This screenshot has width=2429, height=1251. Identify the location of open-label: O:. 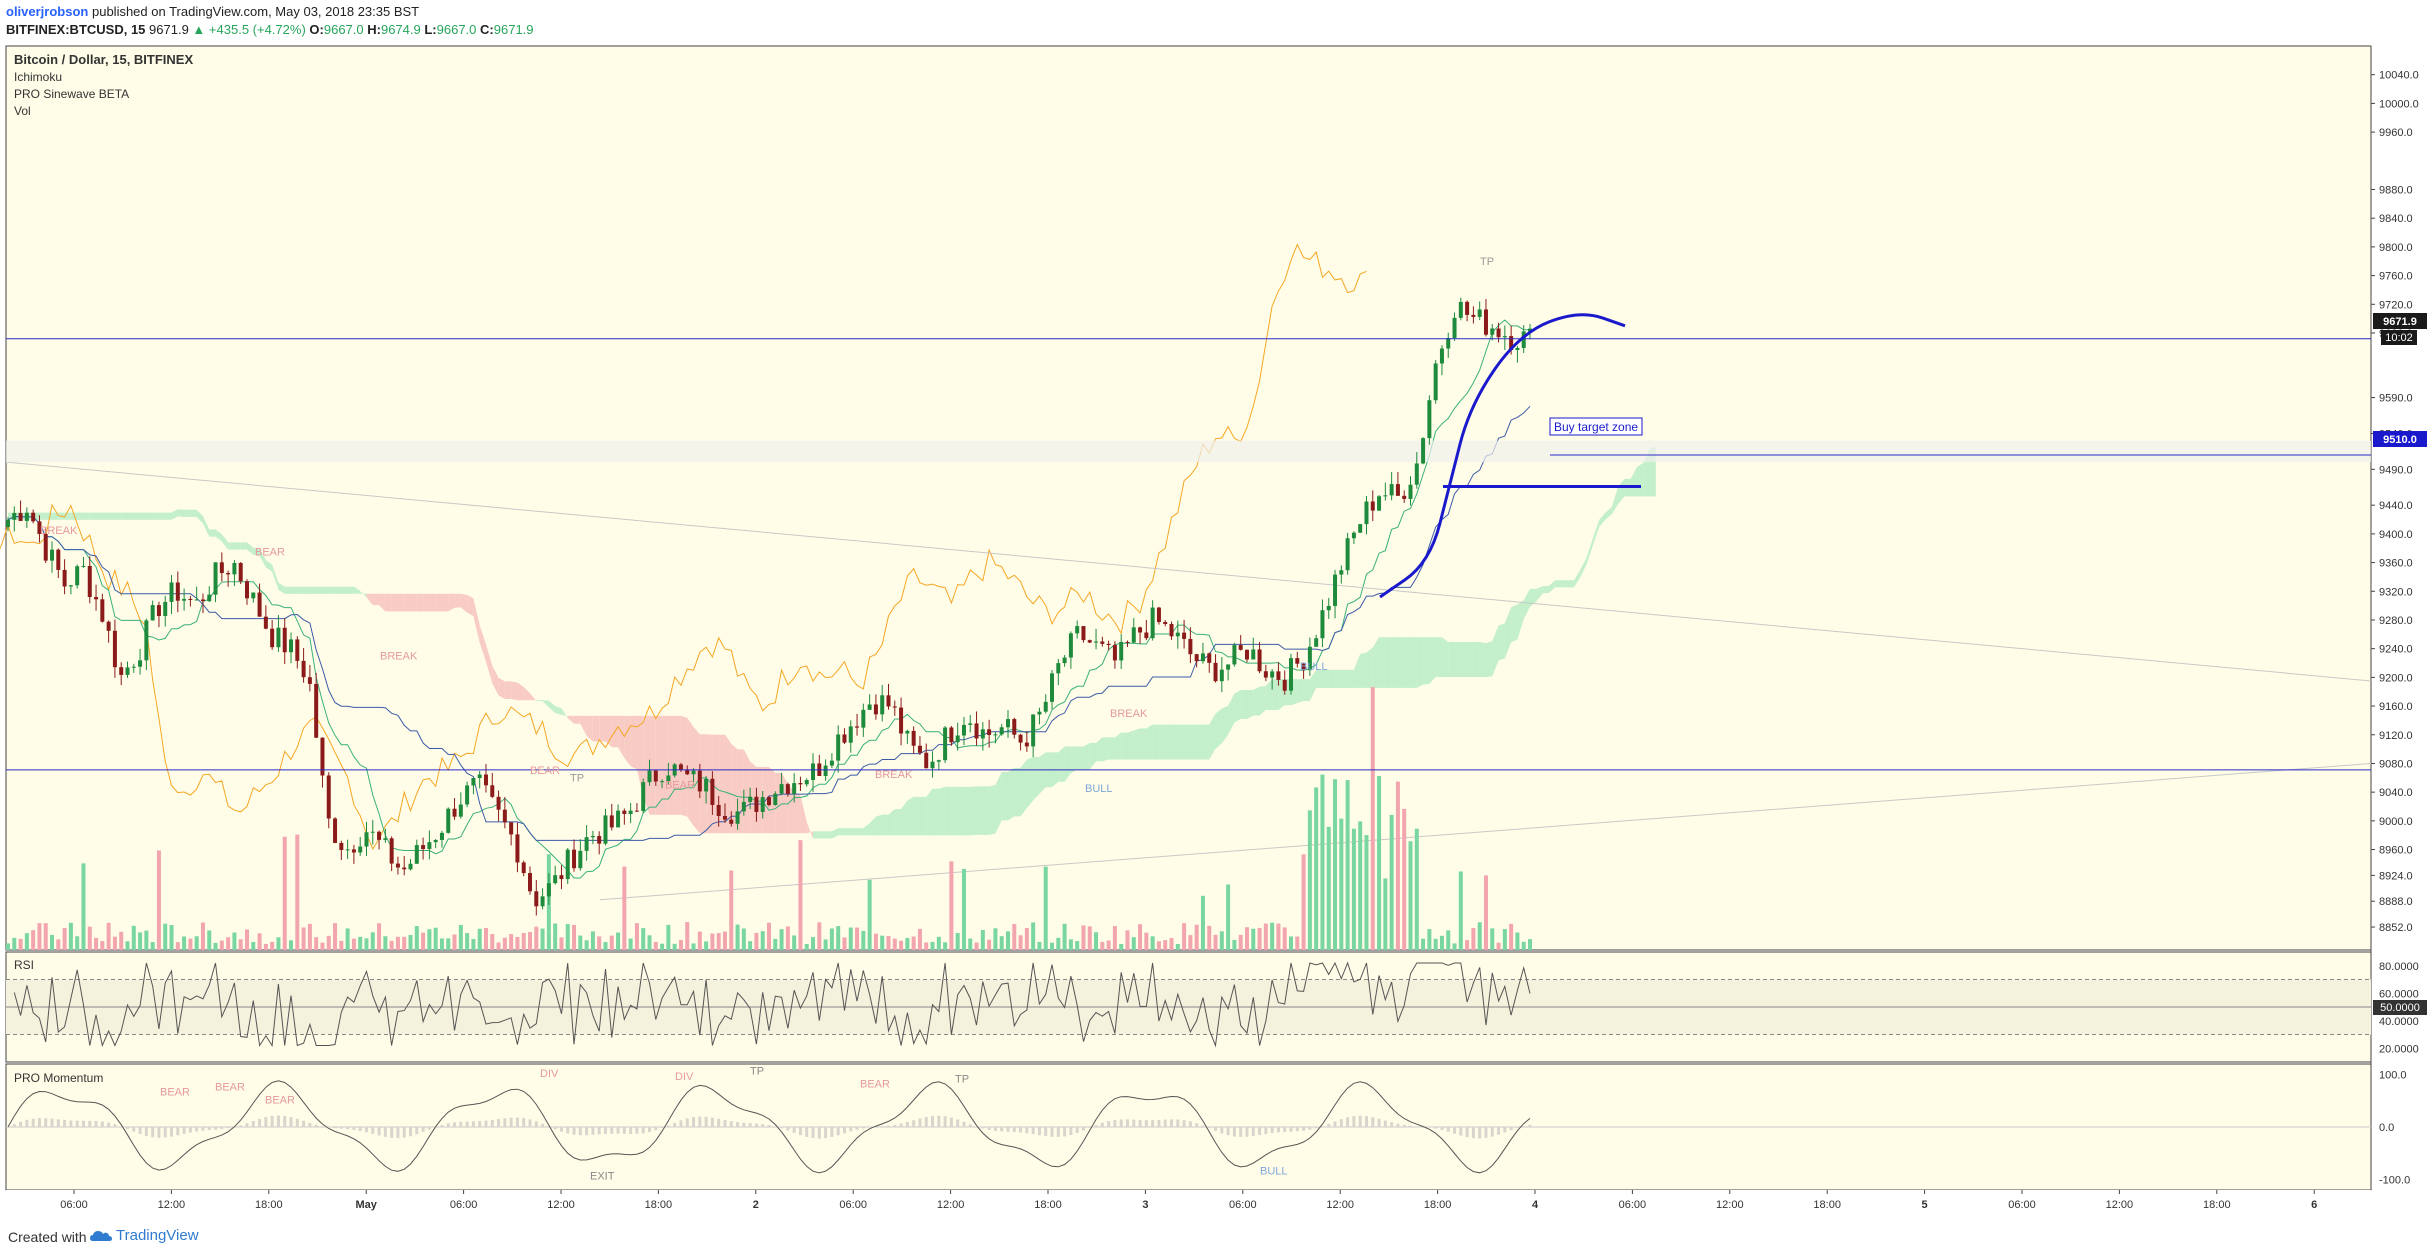
(316, 29).